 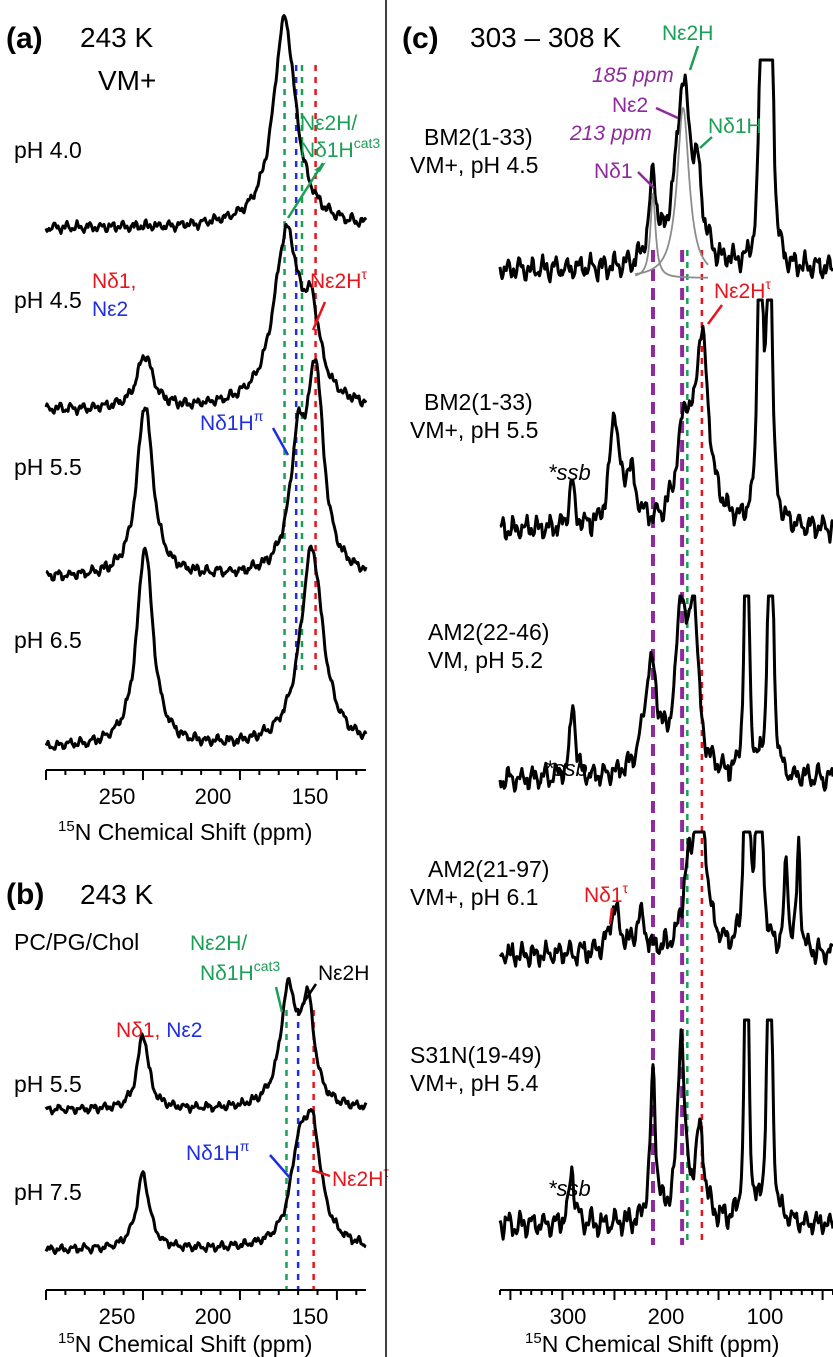 I want to click on panel-b-arrow-red, so click(x=321, y=1173).